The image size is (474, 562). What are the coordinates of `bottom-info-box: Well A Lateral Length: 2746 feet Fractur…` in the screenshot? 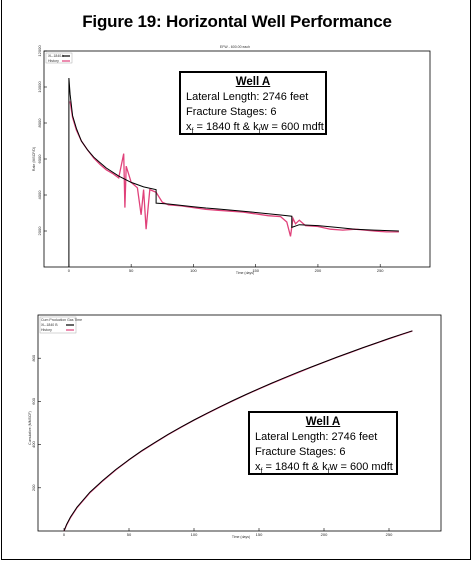 It's located at (323, 443).